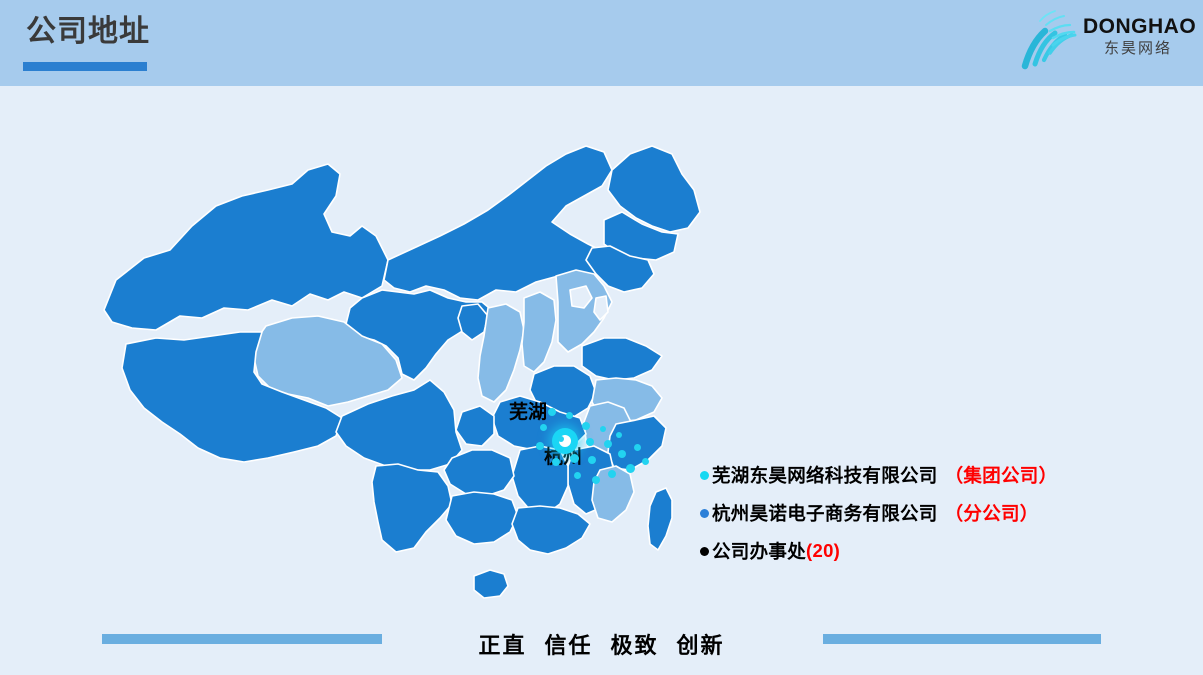 This screenshot has height=675, width=1203. Describe the element at coordinates (1140, 26) in the screenshot. I see `logo-english-name: DONGHAO` at that location.